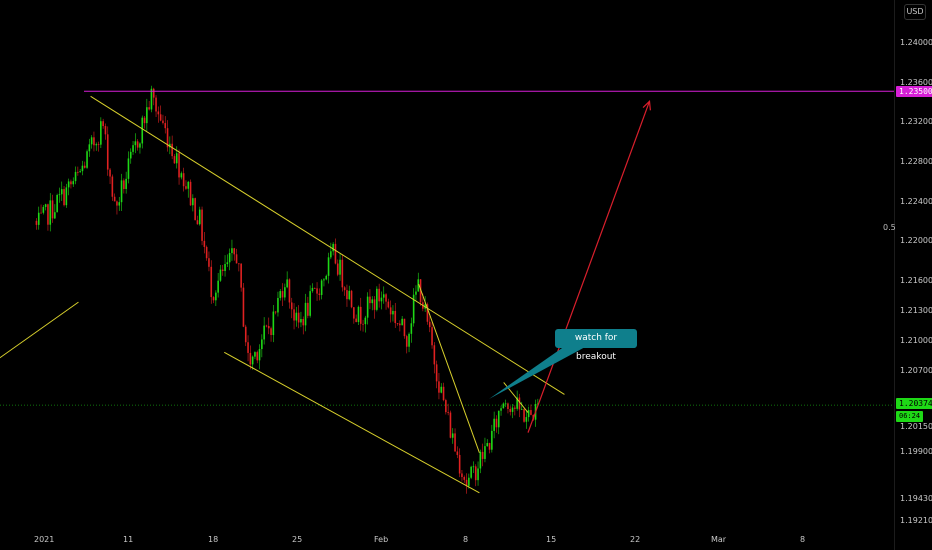 Image resolution: width=932 pixels, height=550 pixels. Describe the element at coordinates (596, 345) in the screenshot. I see `breakout-callout: watch for breakout` at that location.